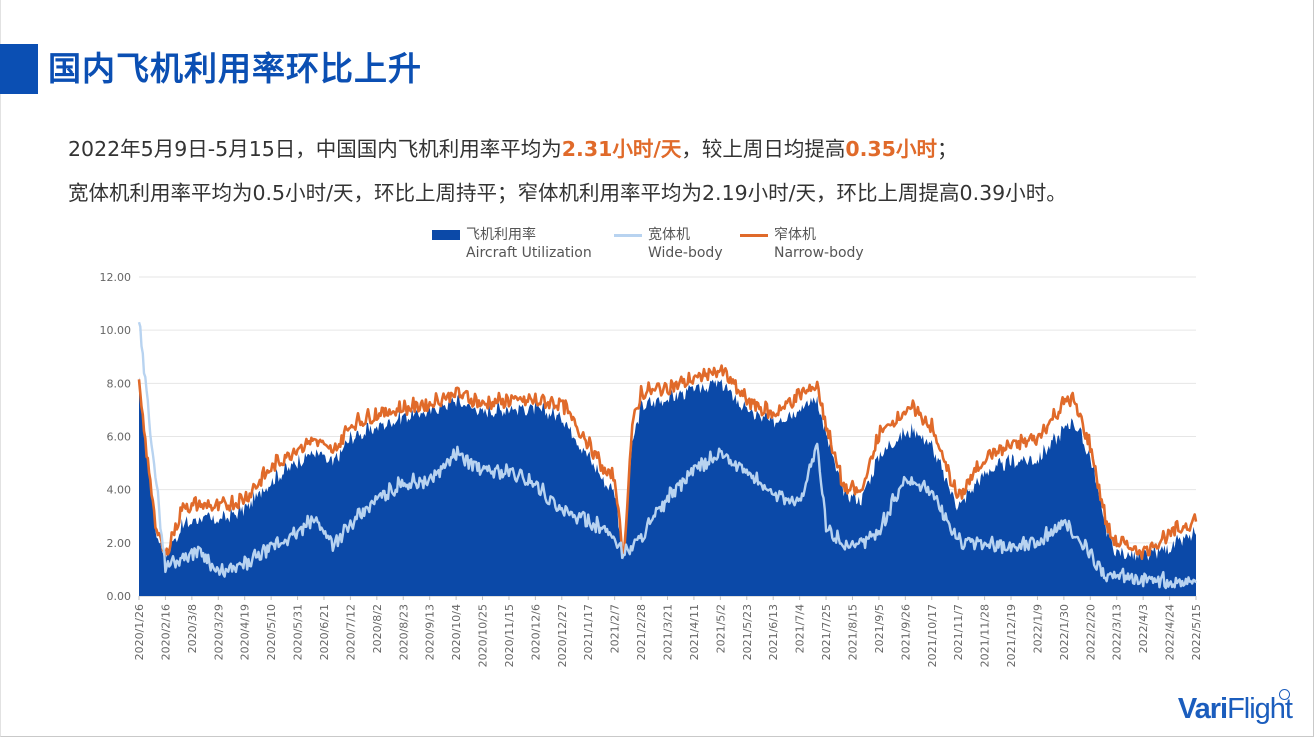  What do you see at coordinates (235, 68) in the screenshot?
I see `page-title: 国内飞机利用率环比上升` at bounding box center [235, 68].